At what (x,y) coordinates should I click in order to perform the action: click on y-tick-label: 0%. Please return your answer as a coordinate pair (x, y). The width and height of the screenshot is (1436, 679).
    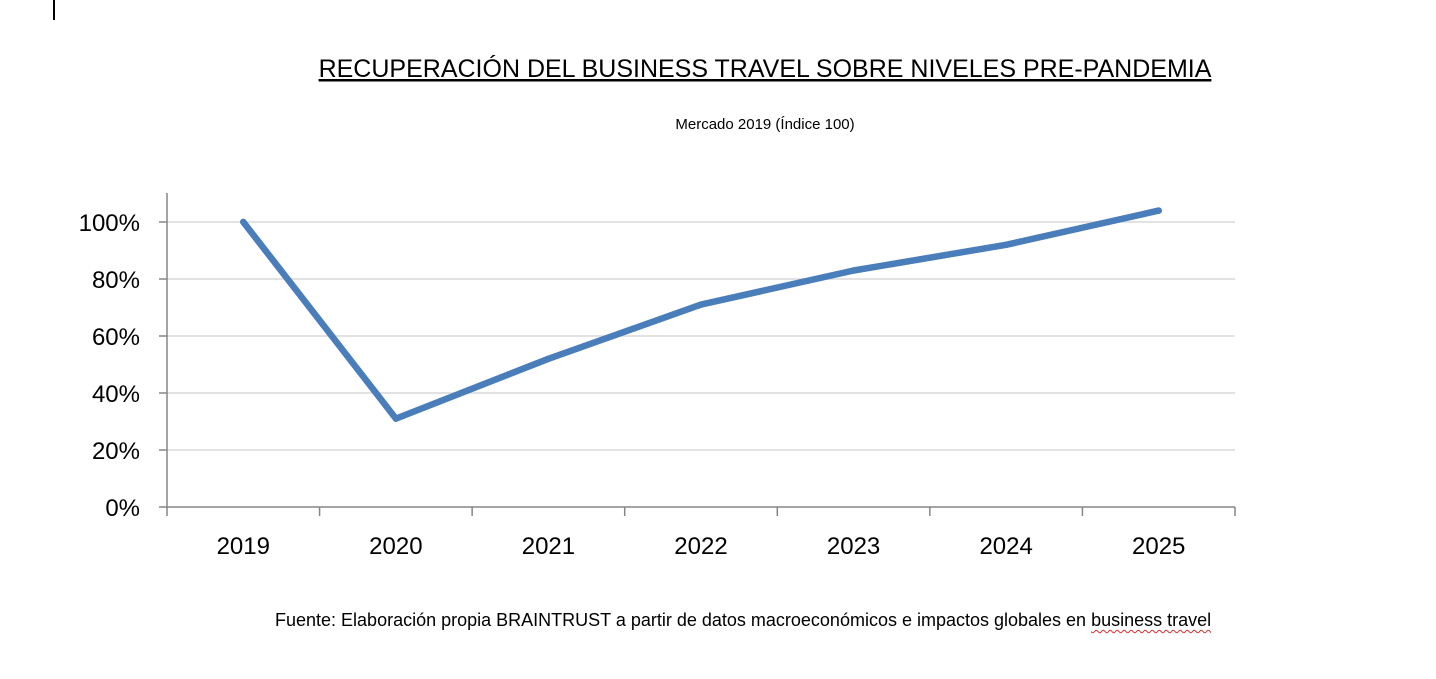
    Looking at the image, I should click on (122, 508).